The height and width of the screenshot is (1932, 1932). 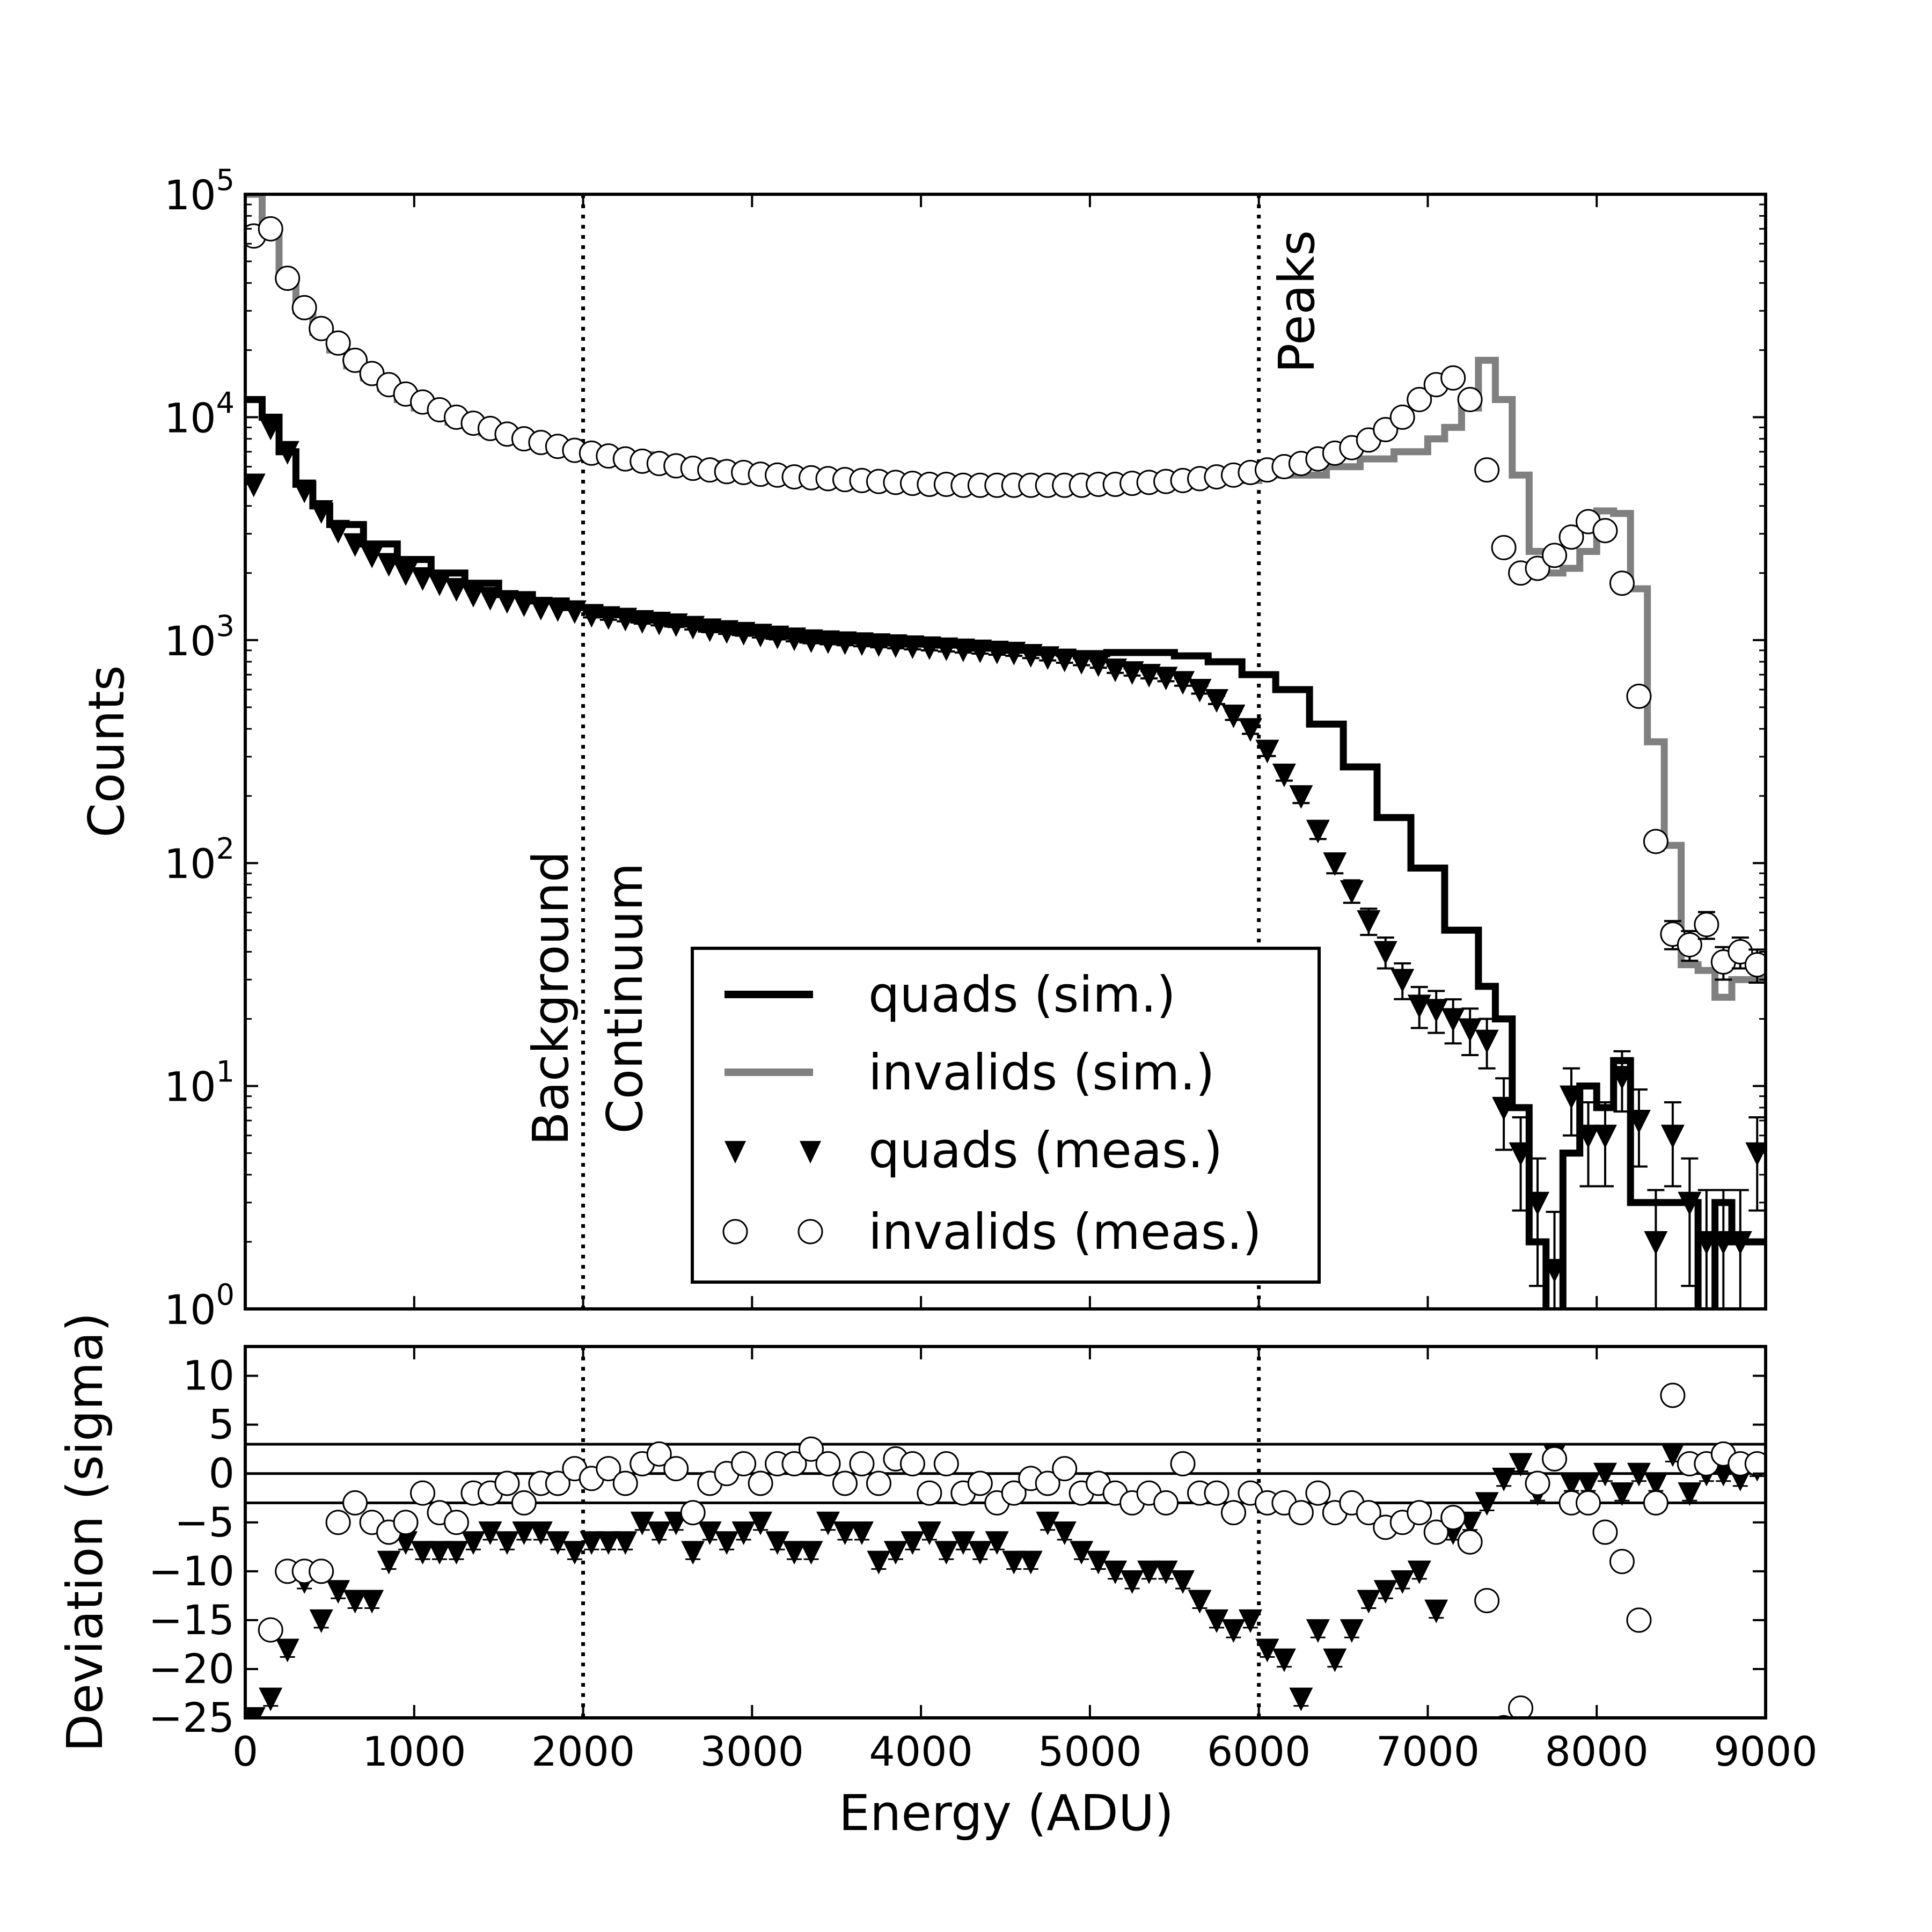 I want to click on counts-ytick-label-4: 10⁴, so click(x=199, y=414).